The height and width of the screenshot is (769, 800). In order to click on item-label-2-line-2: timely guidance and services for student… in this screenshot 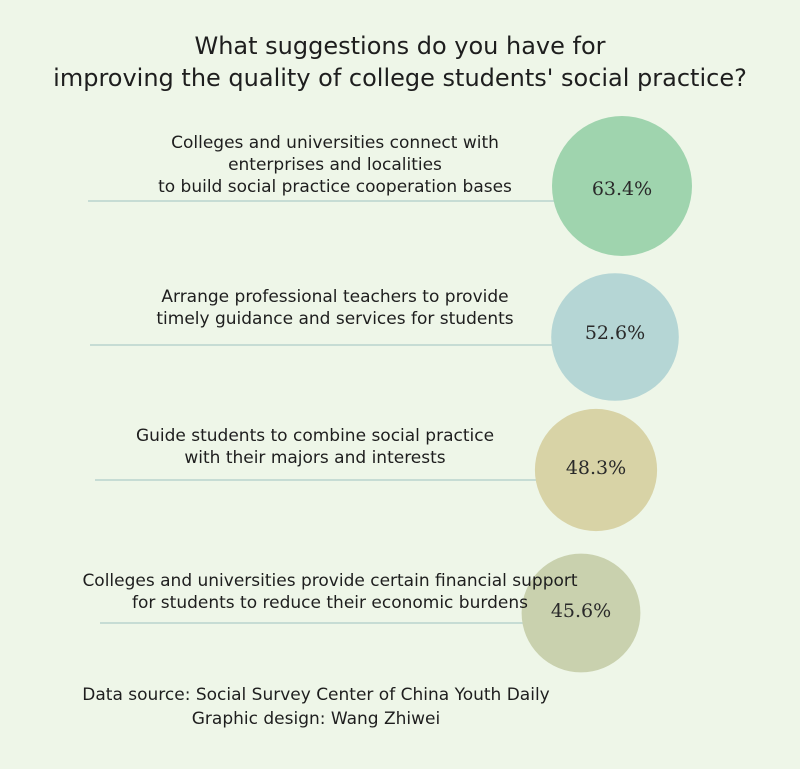, I will do `click(335, 319)`.